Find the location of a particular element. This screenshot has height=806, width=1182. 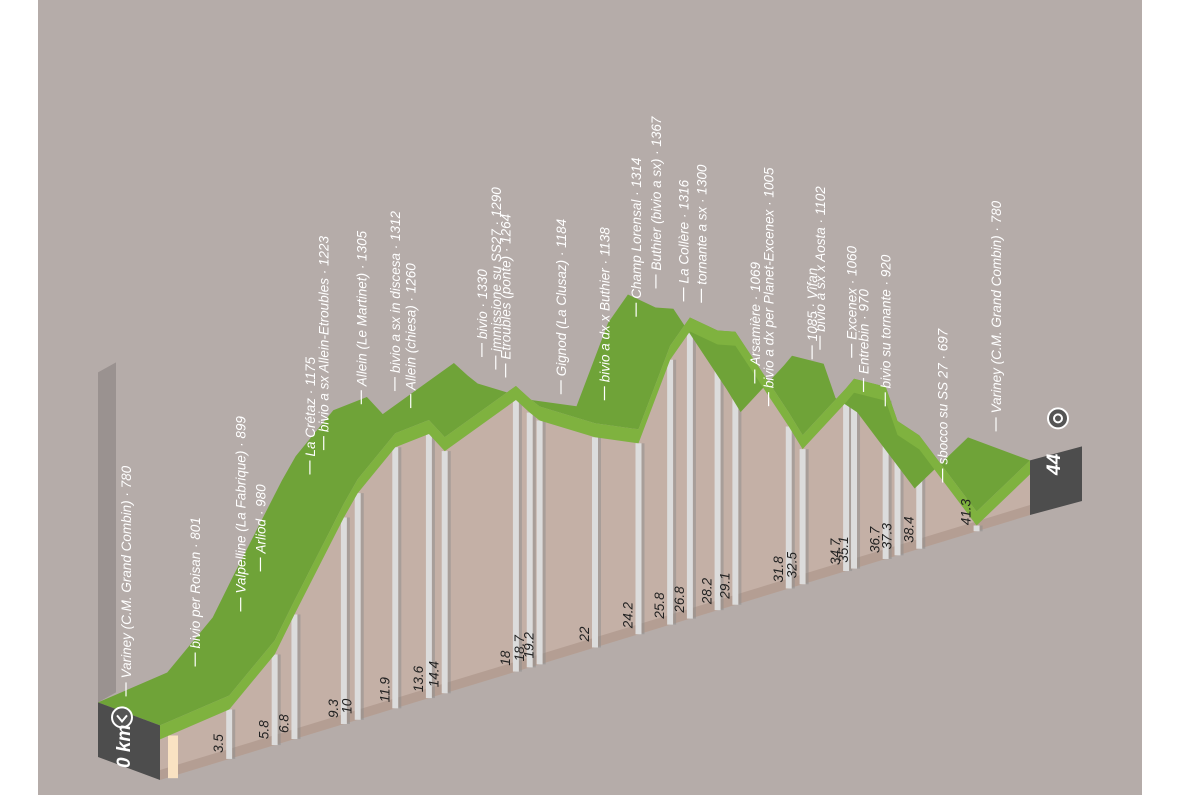

km-tick-label: 24.2 is located at coordinates (628, 615).